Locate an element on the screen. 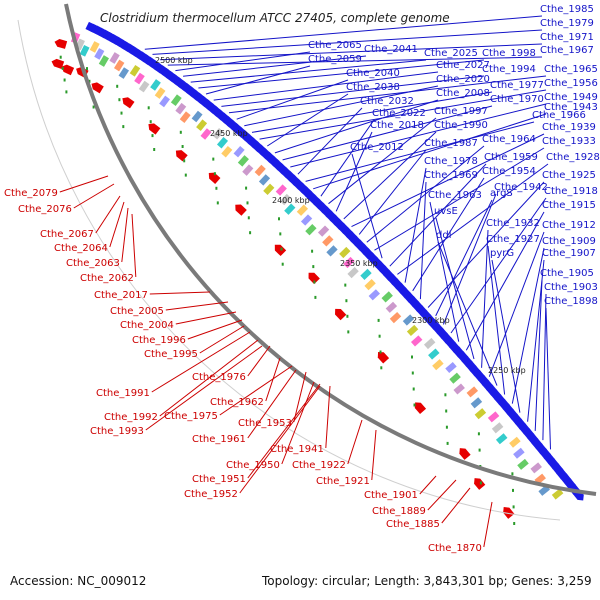 The height and width of the screenshot is (600, 600). gene-label: Cthe_1907 is located at coordinates (569, 253).